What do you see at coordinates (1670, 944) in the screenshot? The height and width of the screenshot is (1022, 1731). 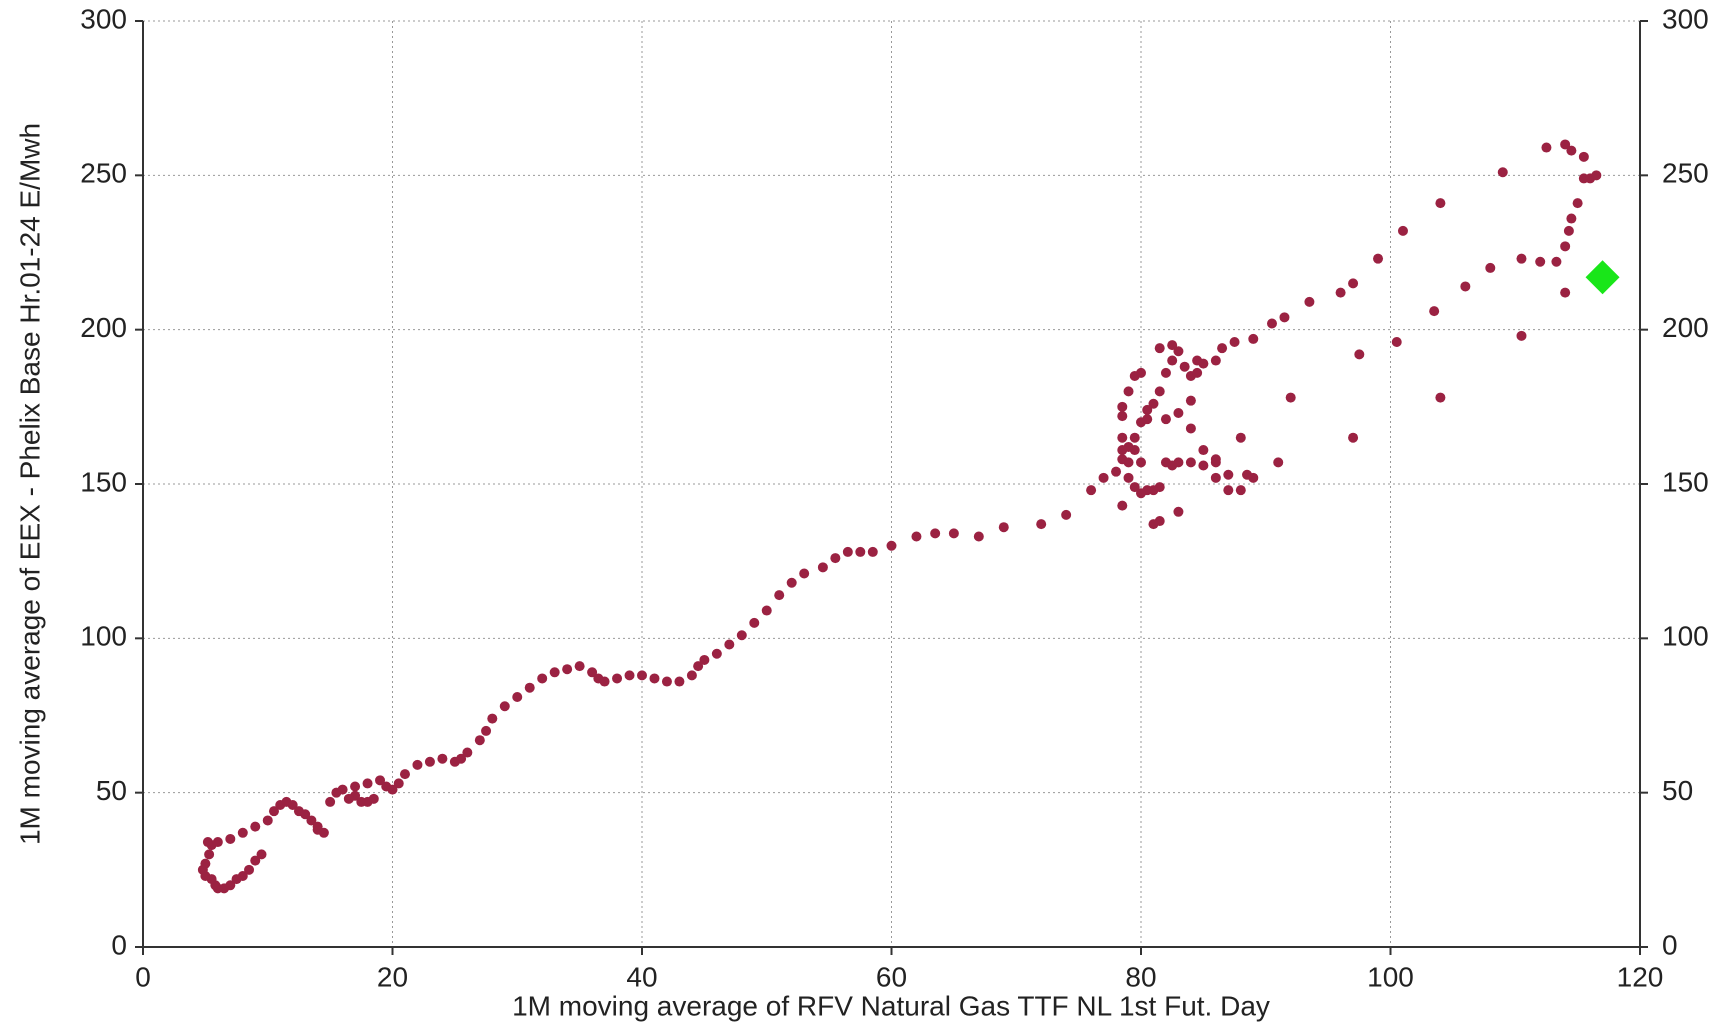 I see `y2-tick-label: 0` at bounding box center [1670, 944].